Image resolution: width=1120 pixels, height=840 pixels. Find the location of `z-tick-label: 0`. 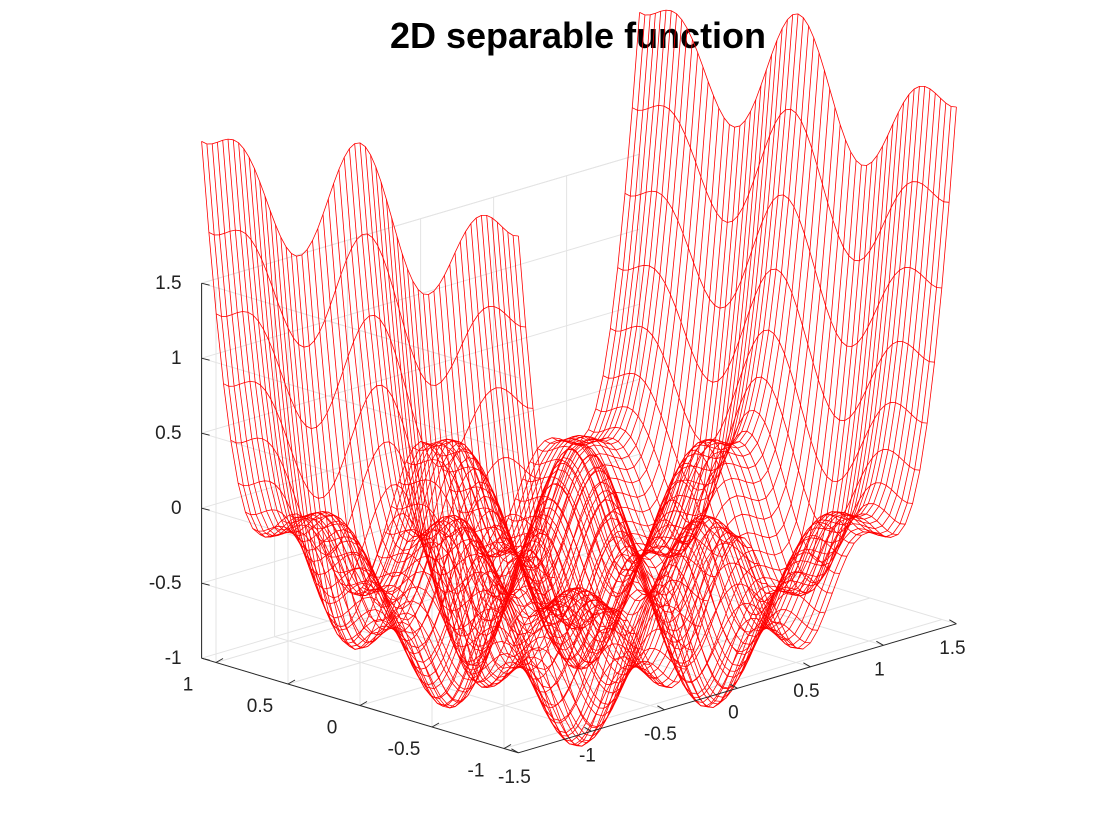

z-tick-label: 0 is located at coordinates (176, 508).